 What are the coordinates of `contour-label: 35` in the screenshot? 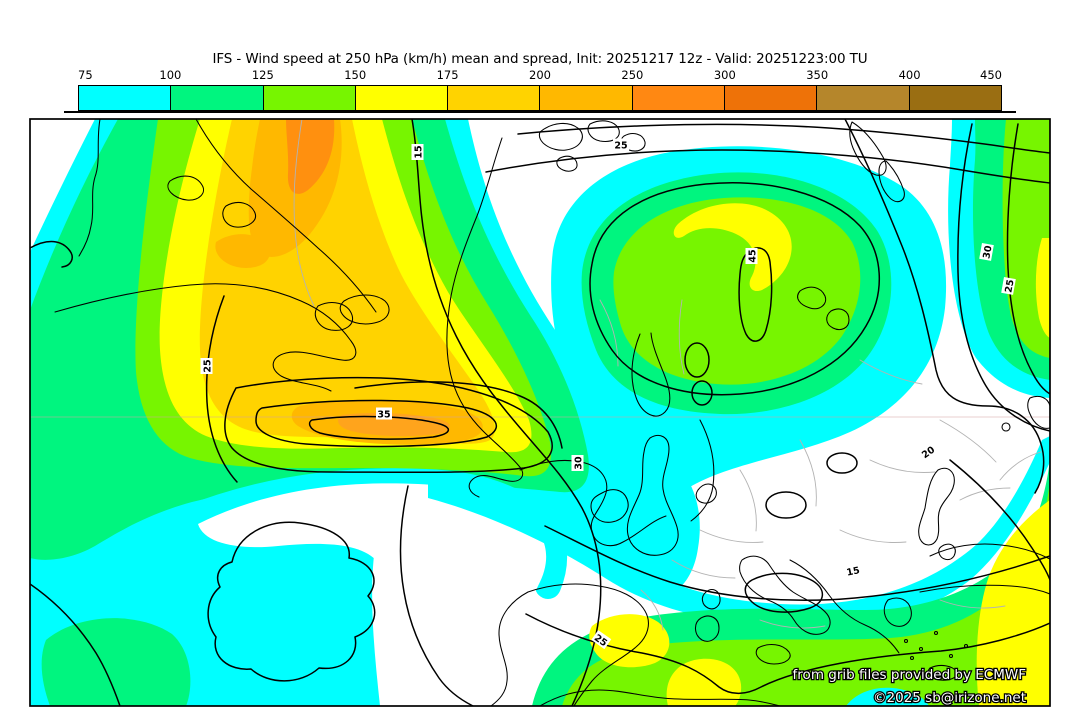 It's located at (384, 414).